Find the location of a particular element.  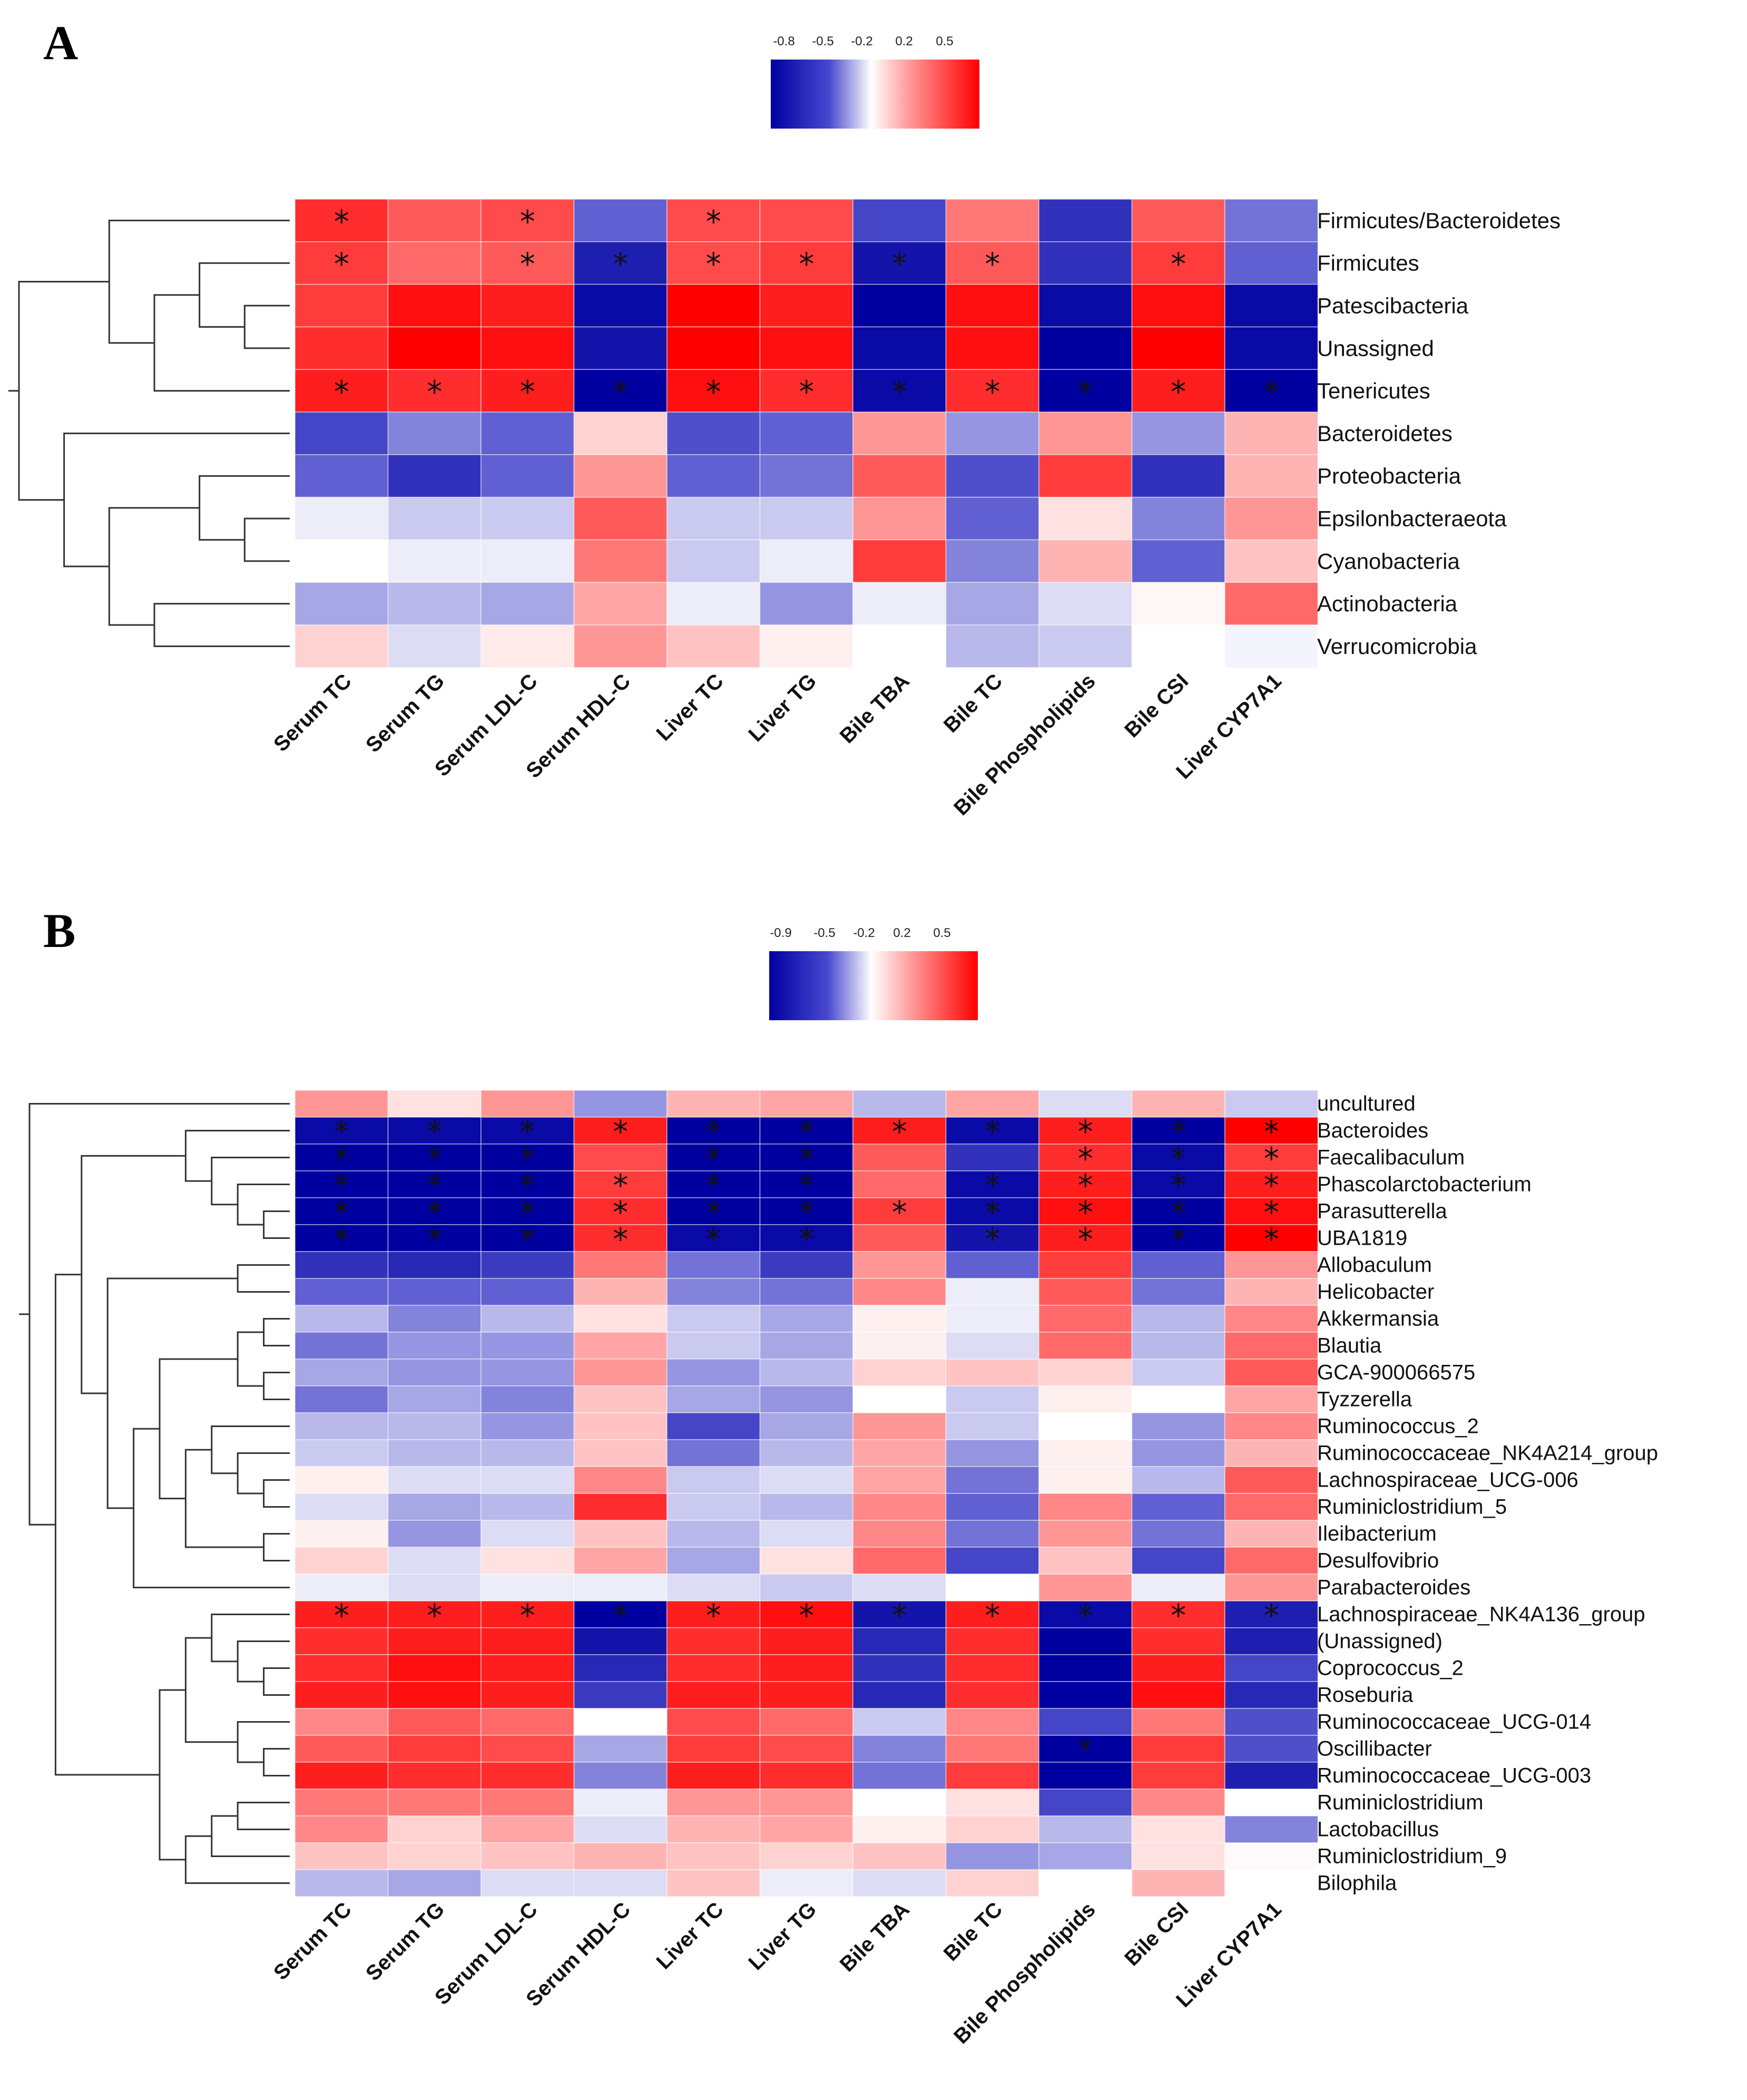

panel-a-colorbar-ticks: -0.8 -0.5 -0.2 0.2 0.5 is located at coordinates (863, 41).